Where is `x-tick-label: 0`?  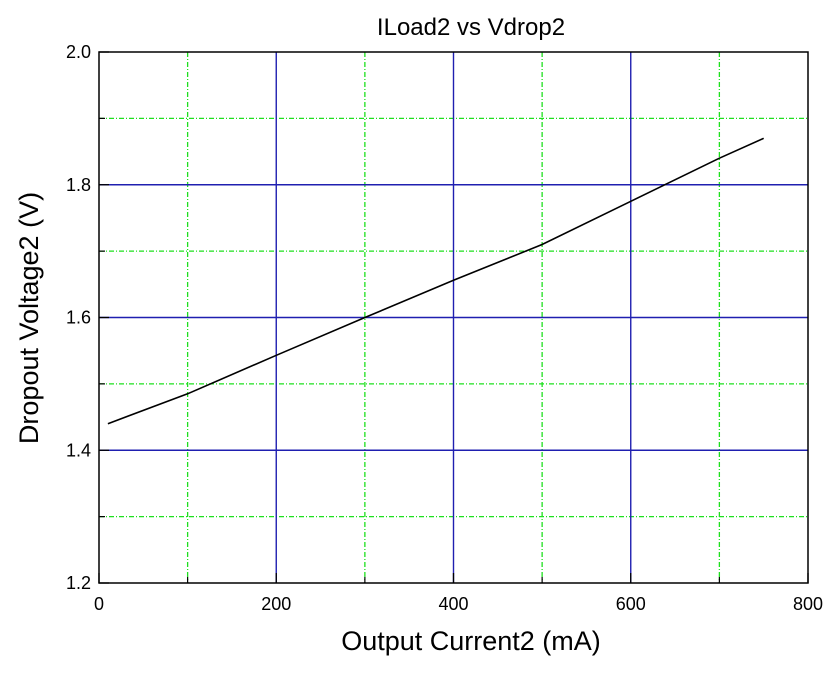 x-tick-label: 0 is located at coordinates (99, 604).